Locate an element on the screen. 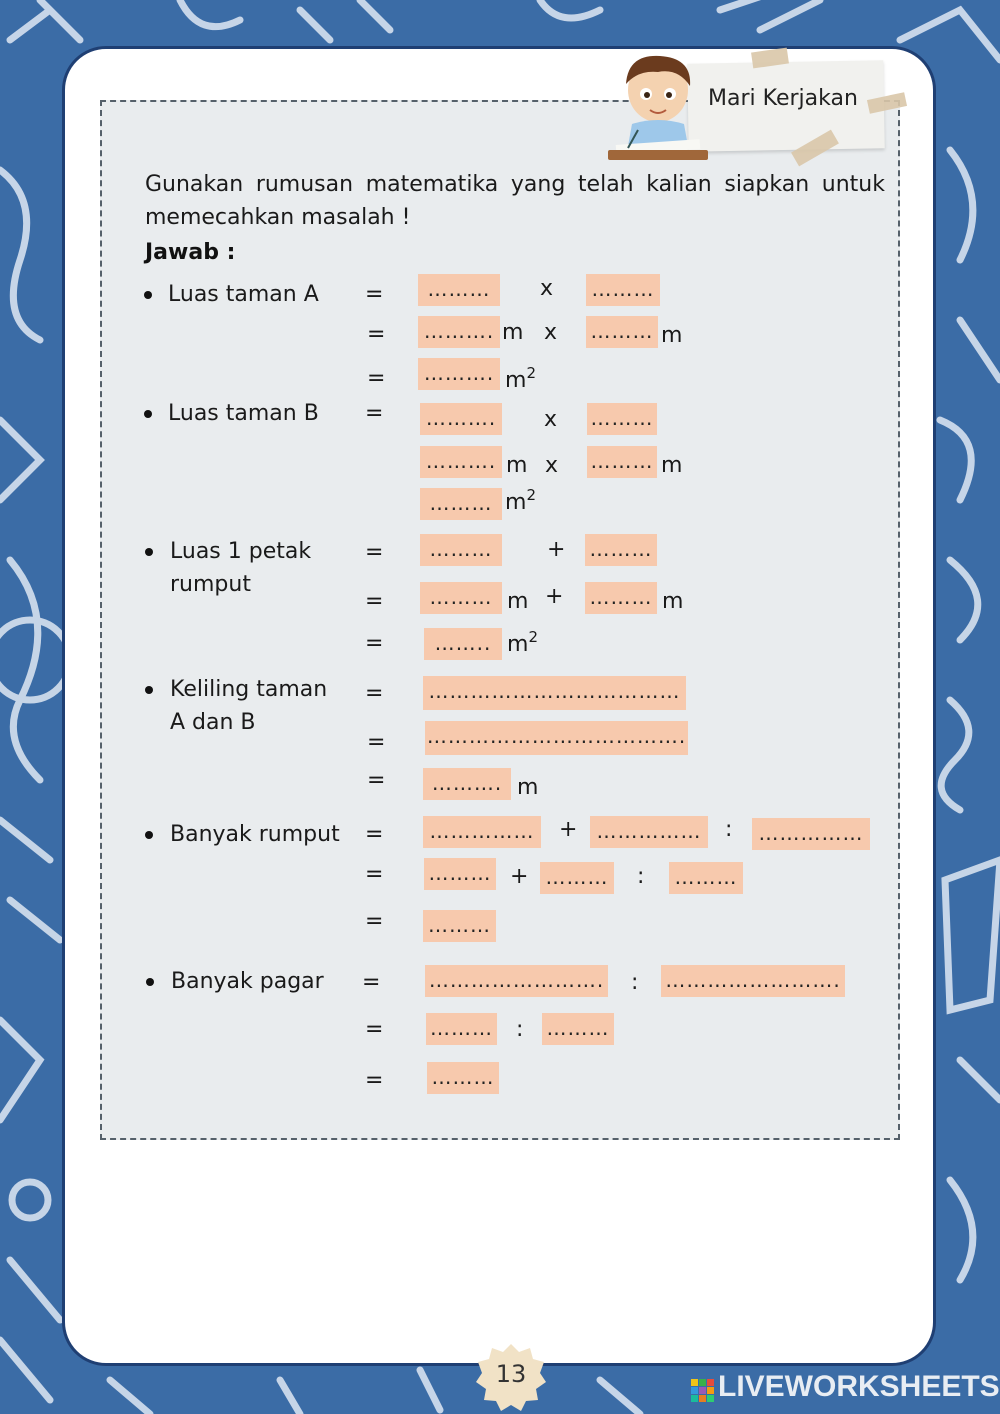  brand-watermark: LIVEWORKSHEETS is located at coordinates (859, 1386).